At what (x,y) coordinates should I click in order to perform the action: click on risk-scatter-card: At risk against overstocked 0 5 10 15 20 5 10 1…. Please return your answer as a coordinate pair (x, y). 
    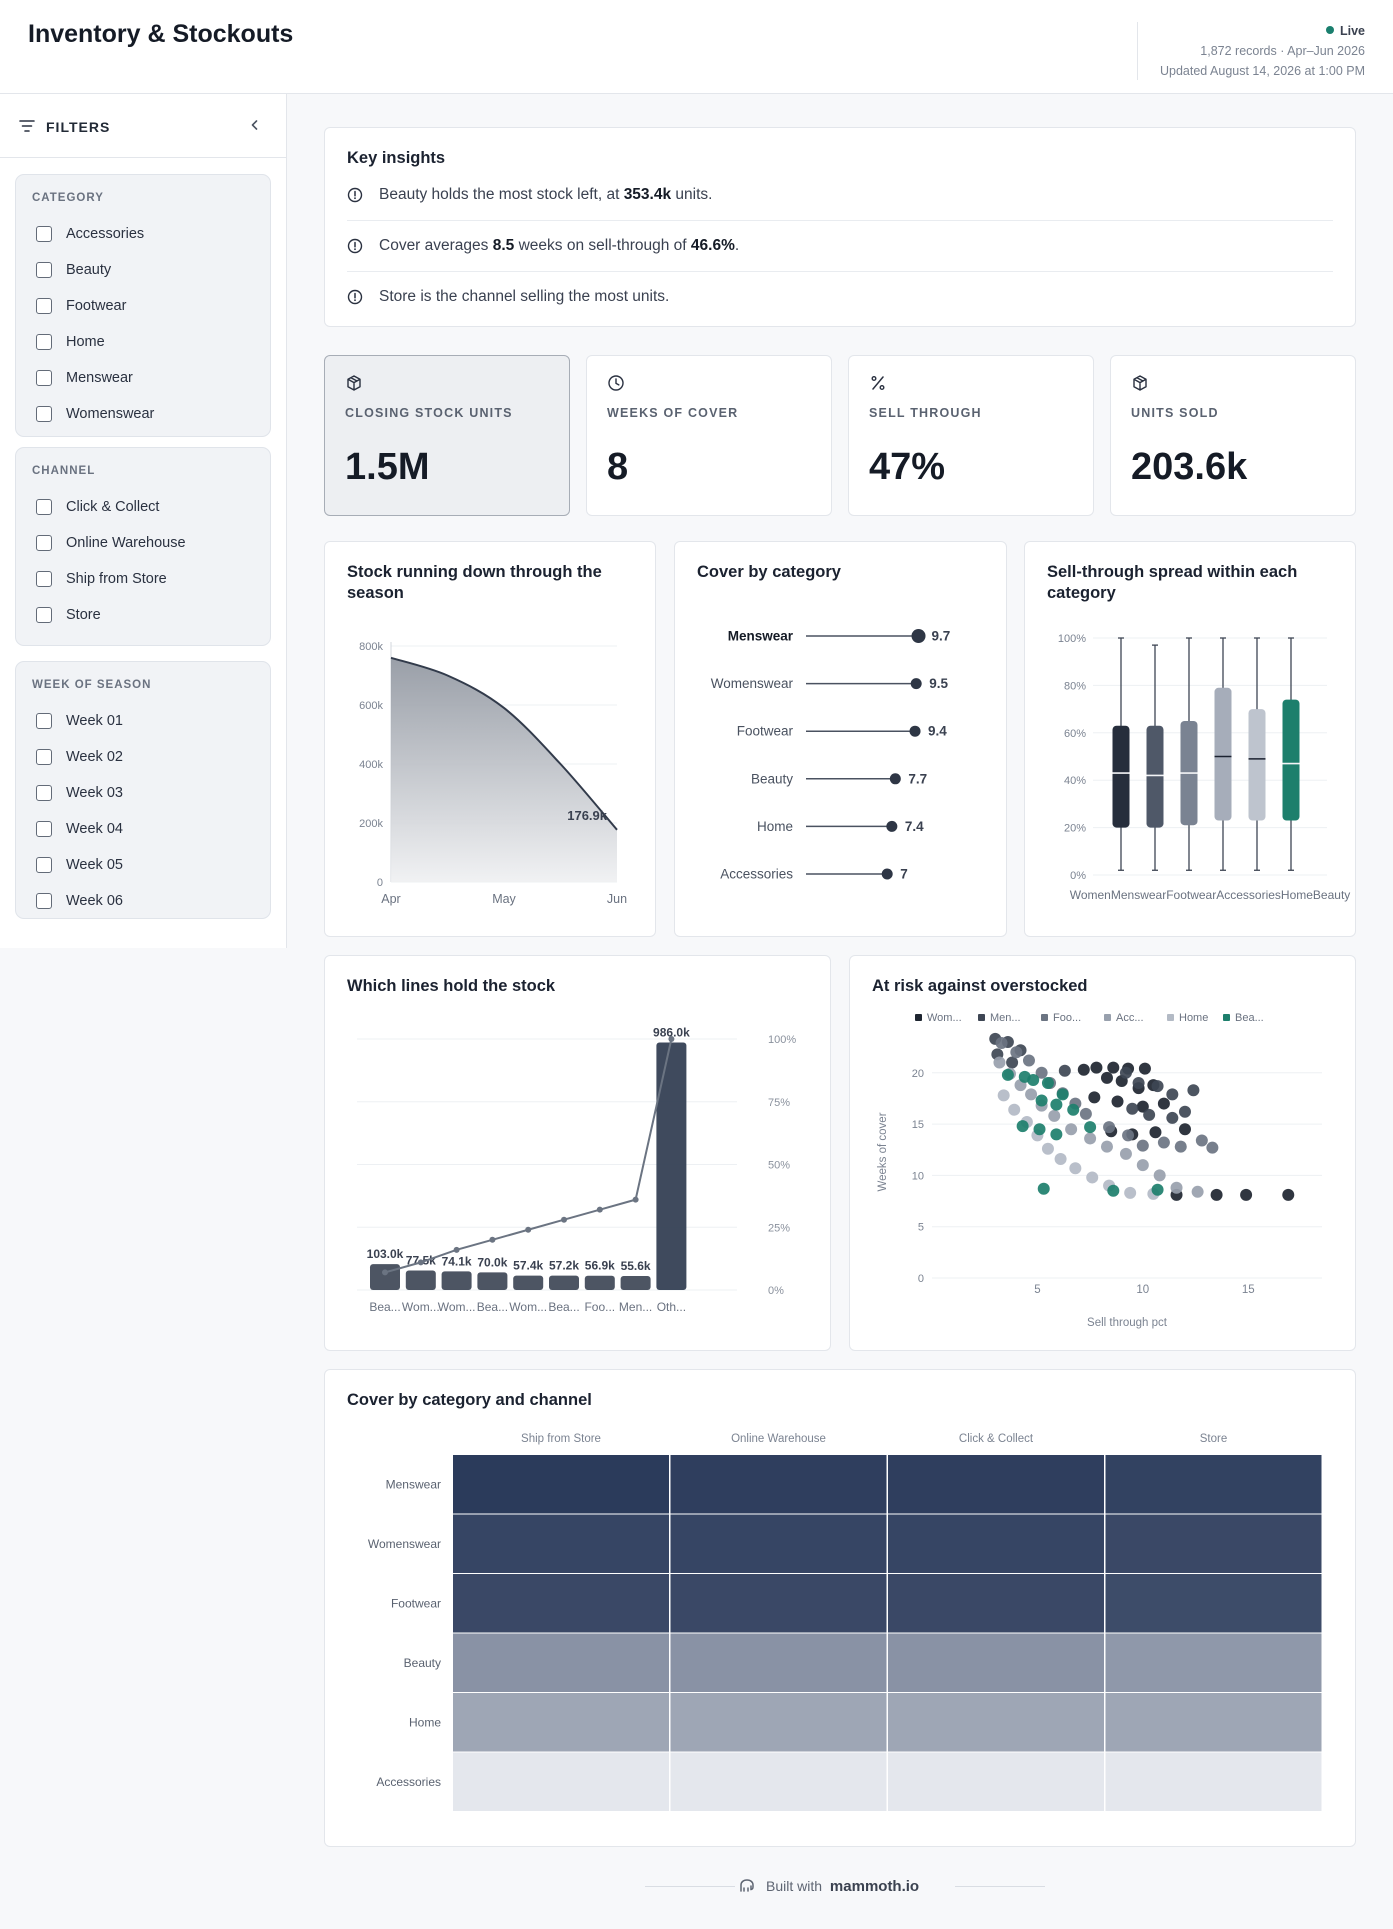
    Looking at the image, I should click on (1102, 1153).